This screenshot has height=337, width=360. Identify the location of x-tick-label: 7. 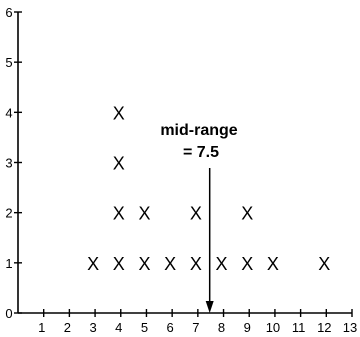
(195, 327).